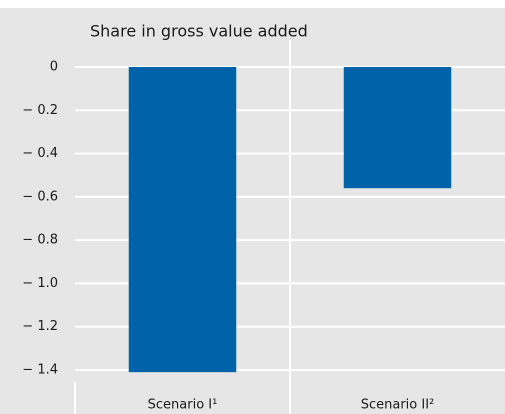  I want to click on bar, so click(397, 128).